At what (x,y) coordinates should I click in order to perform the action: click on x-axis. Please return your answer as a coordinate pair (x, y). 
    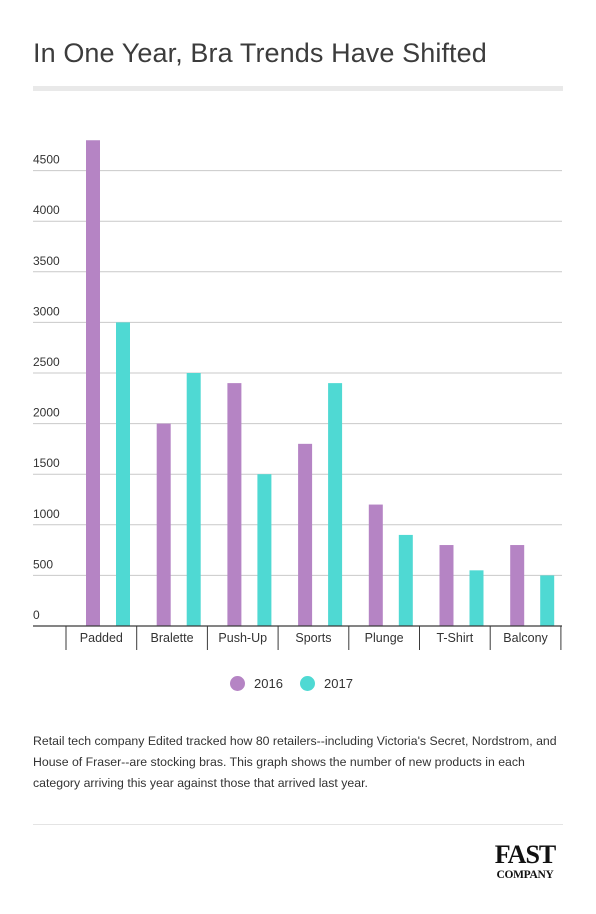
    Looking at the image, I should click on (297, 637).